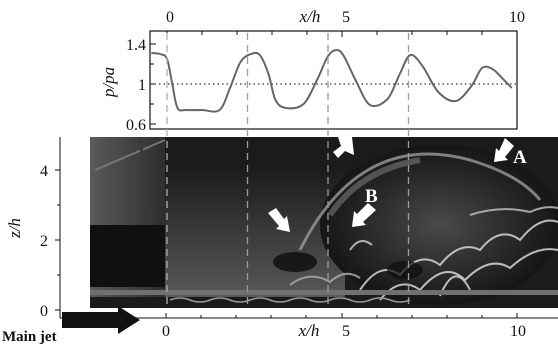 Image resolution: width=558 pixels, height=346 pixels. Describe the element at coordinates (346, 17) in the screenshot. I see `top-x-tick-5: 5` at that location.